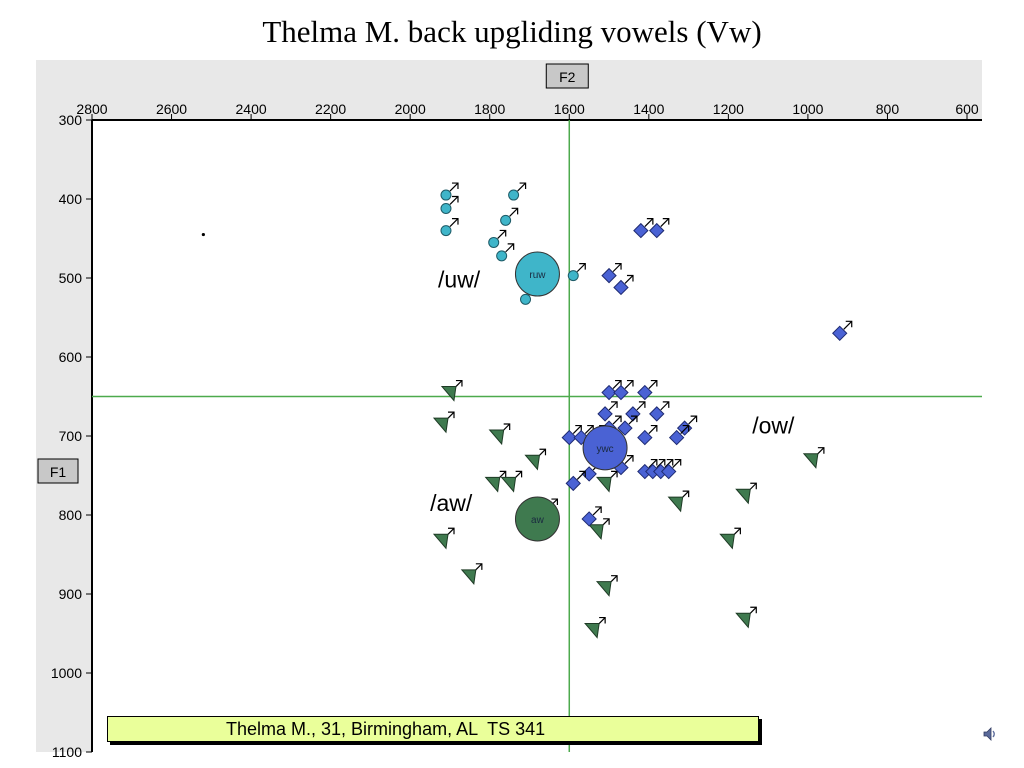 The height and width of the screenshot is (768, 1024). What do you see at coordinates (512, 31) in the screenshot?
I see `chart-title: Thelma M. back upgliding vowels (Vw)` at bounding box center [512, 31].